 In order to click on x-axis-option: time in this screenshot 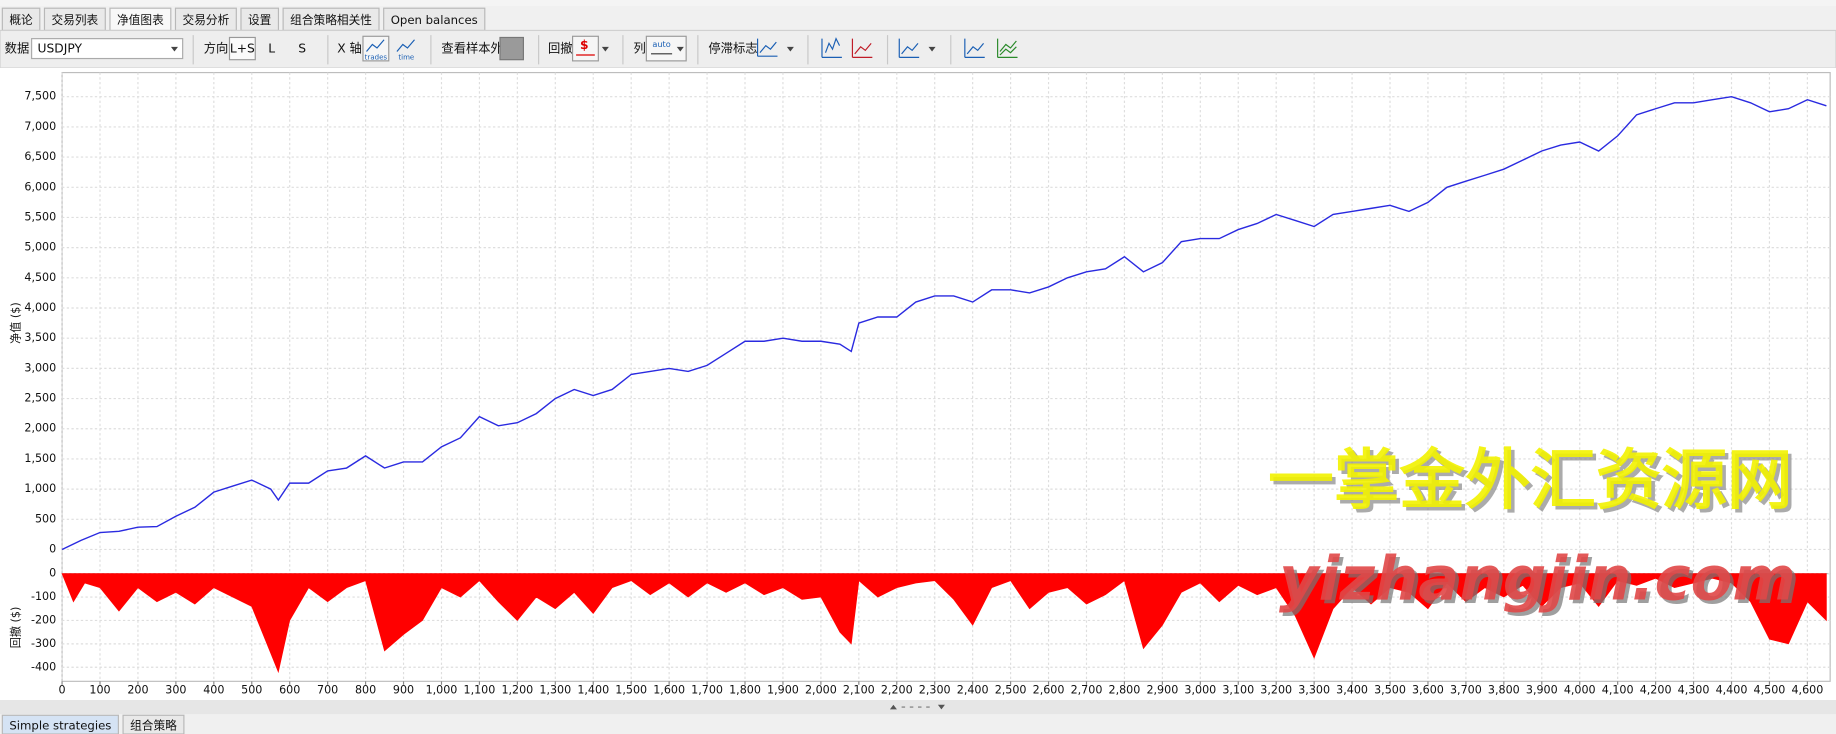, I will do `click(406, 56)`.